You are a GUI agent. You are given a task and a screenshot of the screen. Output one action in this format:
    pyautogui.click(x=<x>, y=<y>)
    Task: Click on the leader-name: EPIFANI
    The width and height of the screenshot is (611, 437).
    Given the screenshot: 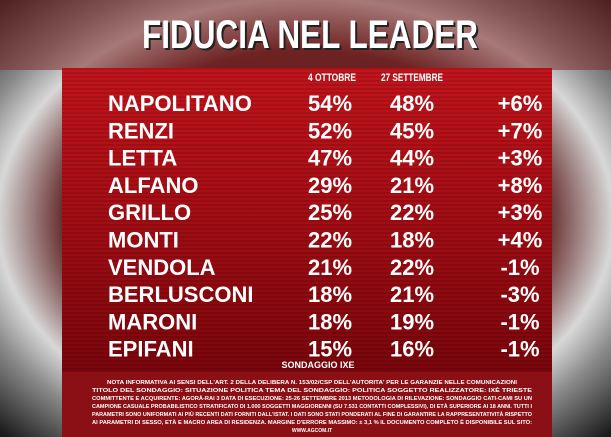 What is the action you would take?
    pyautogui.click(x=151, y=349)
    